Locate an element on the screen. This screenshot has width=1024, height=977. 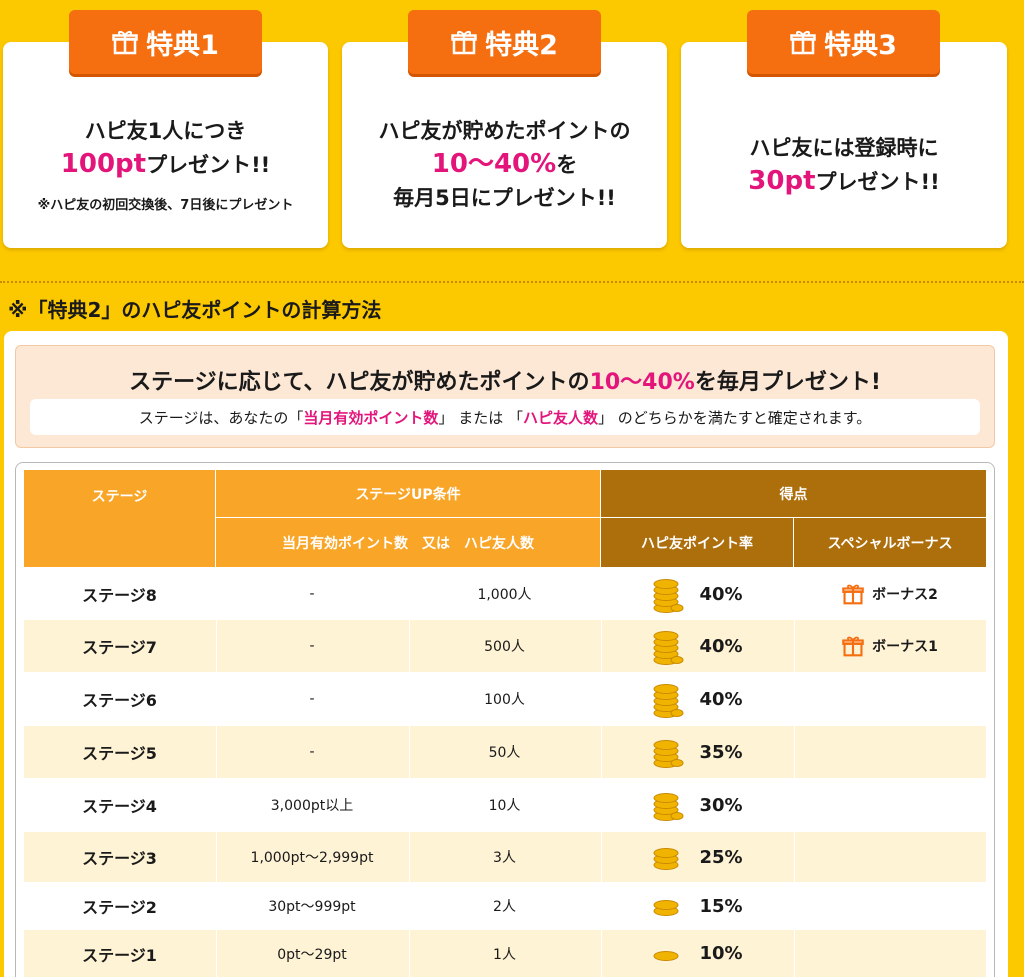
points-condition-cell: 3,000pt以上 is located at coordinates (312, 806).